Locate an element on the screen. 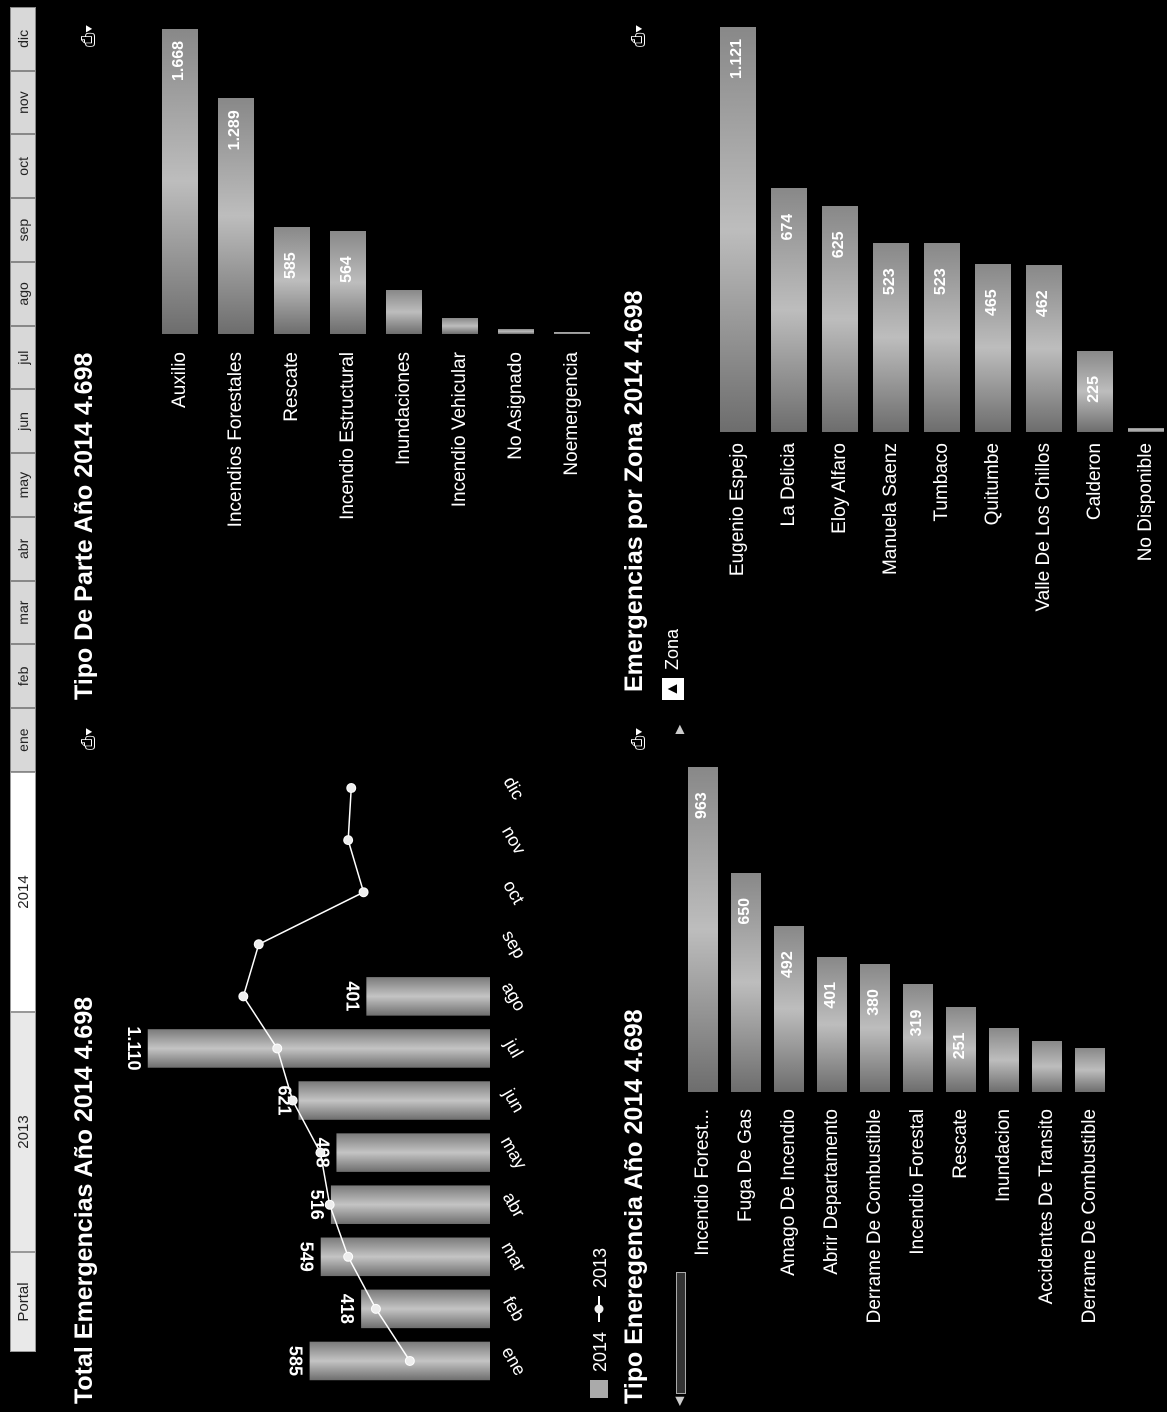 The width and height of the screenshot is (1167, 1412). zona-drill-label: Zona is located at coordinates (672, 649).